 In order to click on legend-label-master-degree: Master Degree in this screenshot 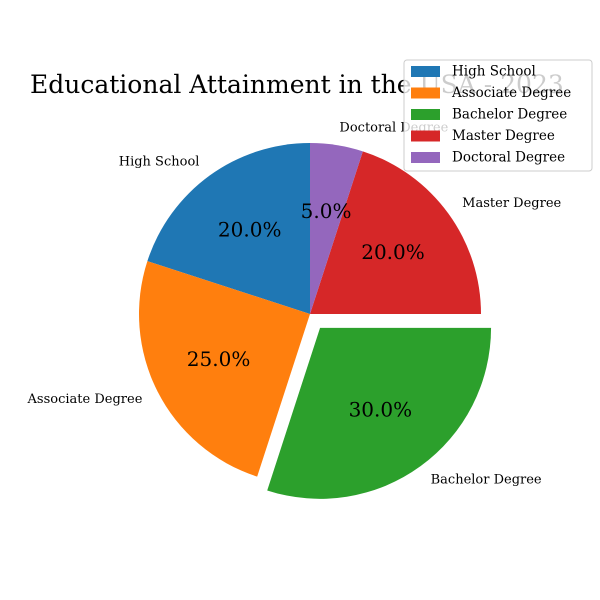, I will do `click(503, 136)`.